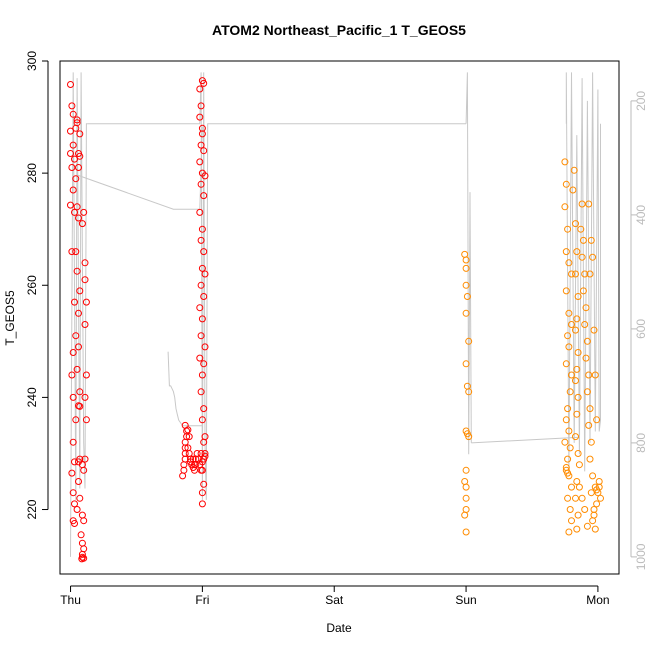 Image resolution: width=650 pixels, height=650 pixels. Describe the element at coordinates (70, 600) in the screenshot. I see `x-tick-label: Thu` at that location.